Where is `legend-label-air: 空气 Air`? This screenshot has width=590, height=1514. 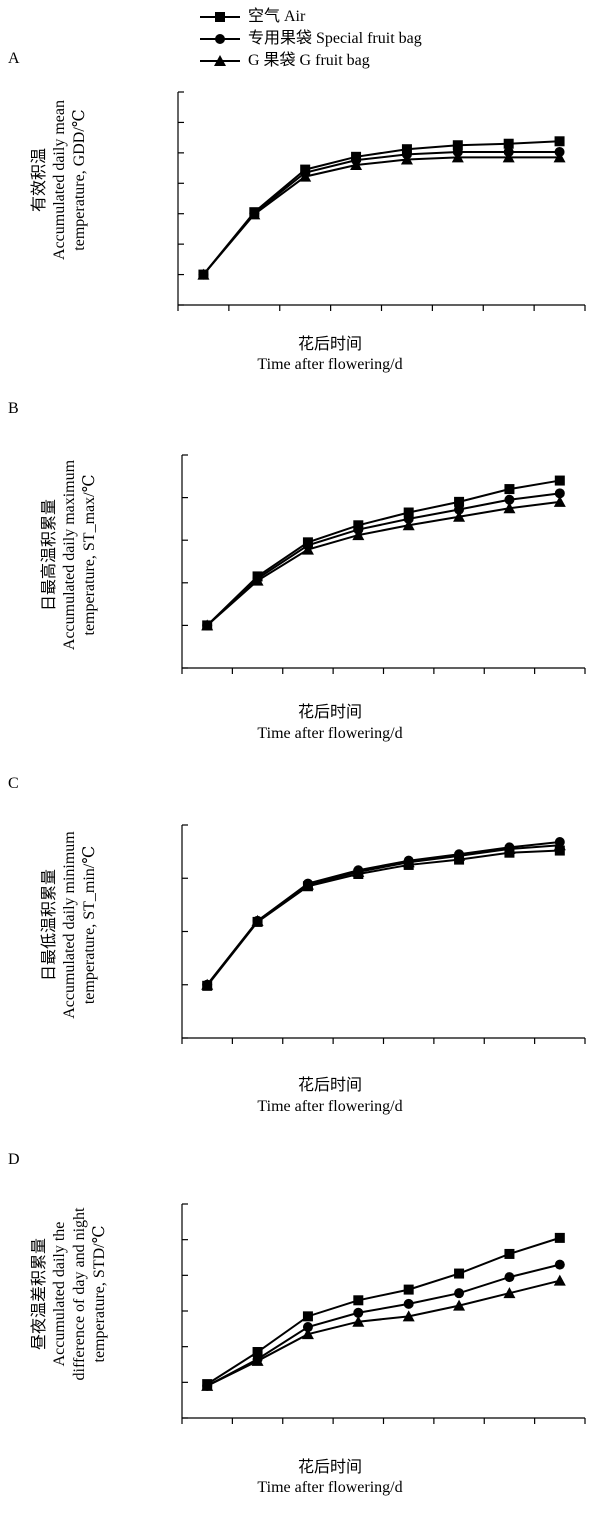
legend-label-air: 空气 Air is located at coordinates (277, 16).